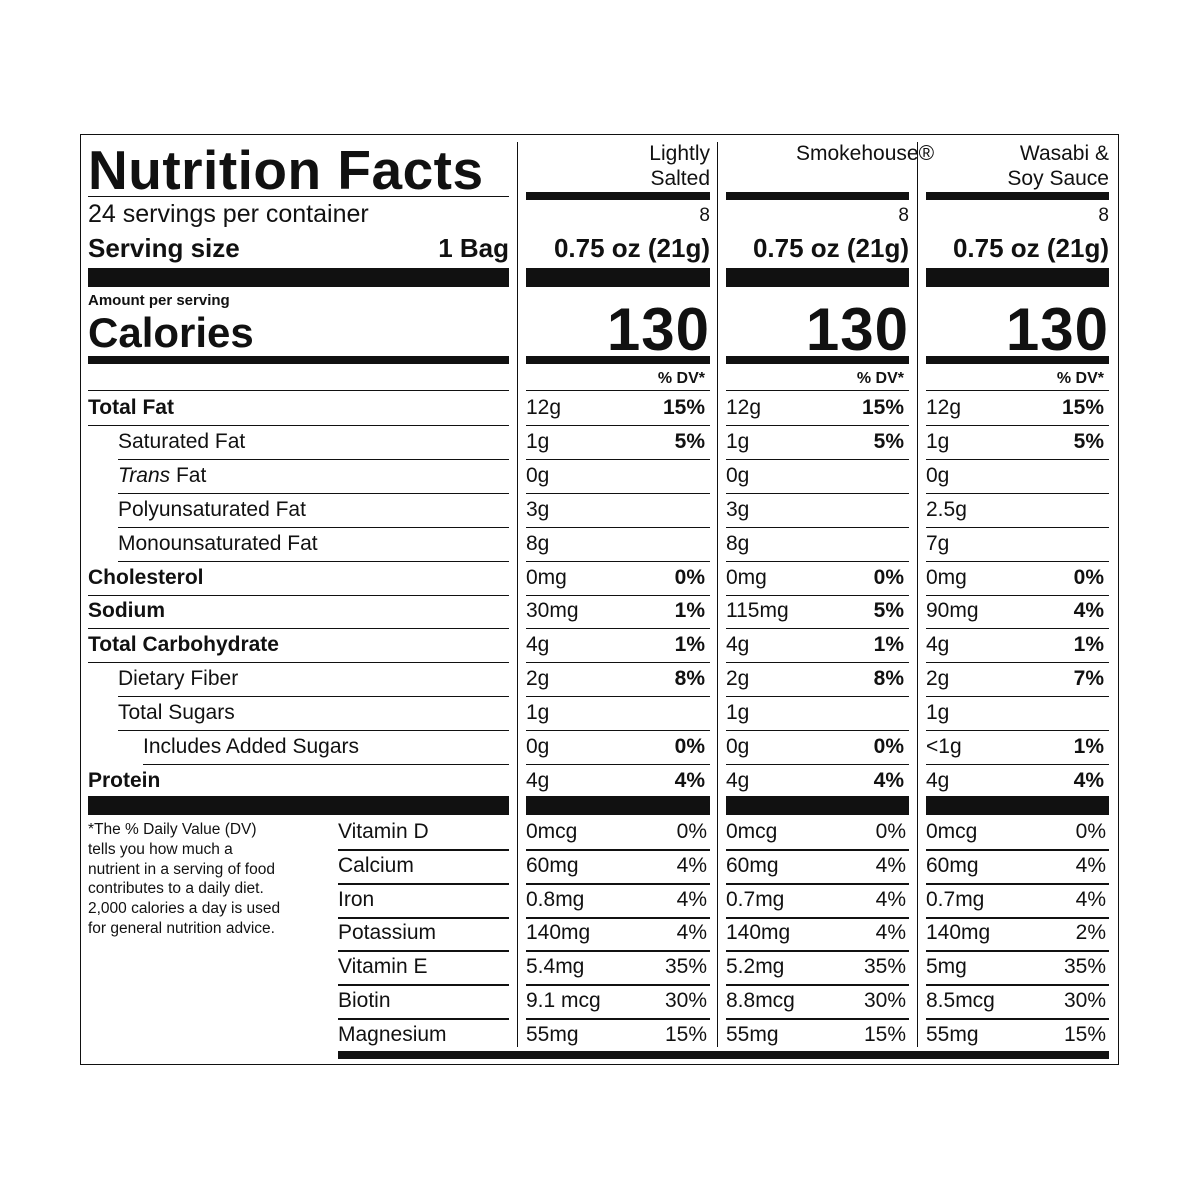 The image size is (1200, 1200). I want to click on nutrient-label: Dietary Fiber, so click(178, 679).